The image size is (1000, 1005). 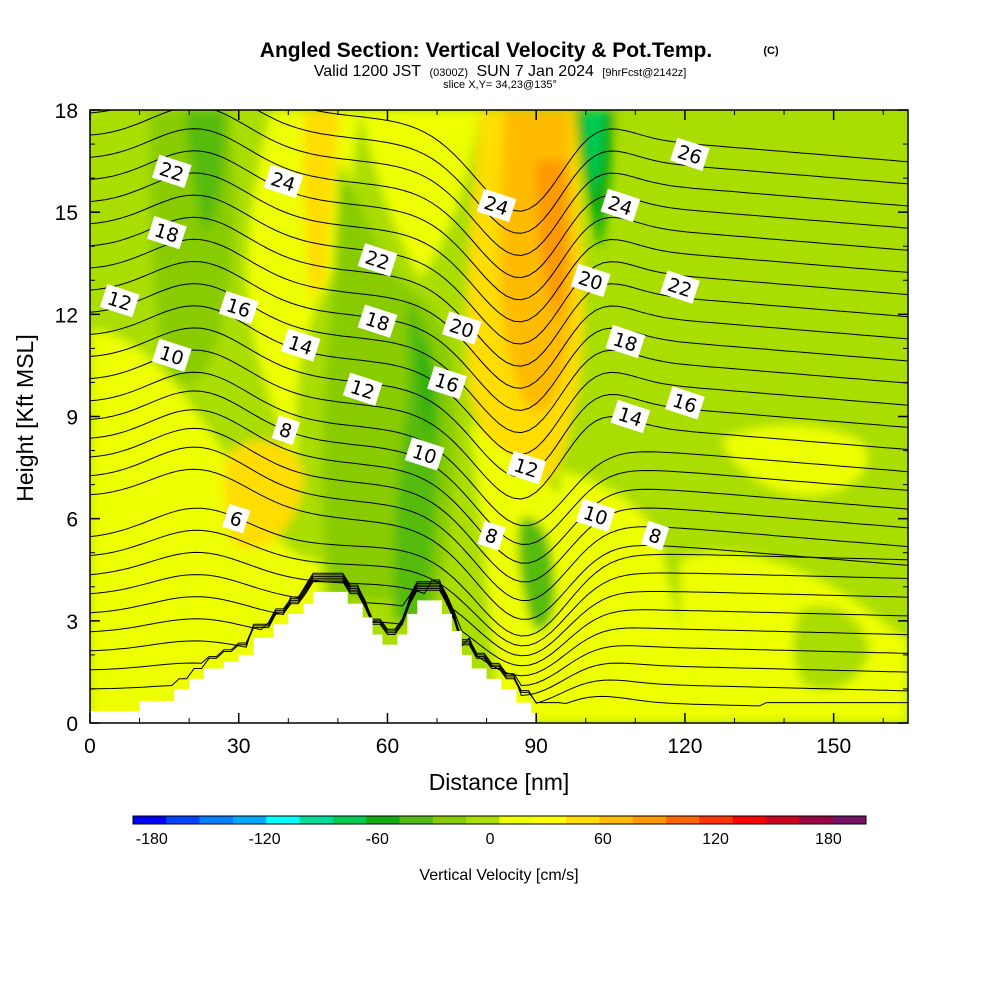 I want to click on x-tick-label: 150, so click(x=833, y=746).